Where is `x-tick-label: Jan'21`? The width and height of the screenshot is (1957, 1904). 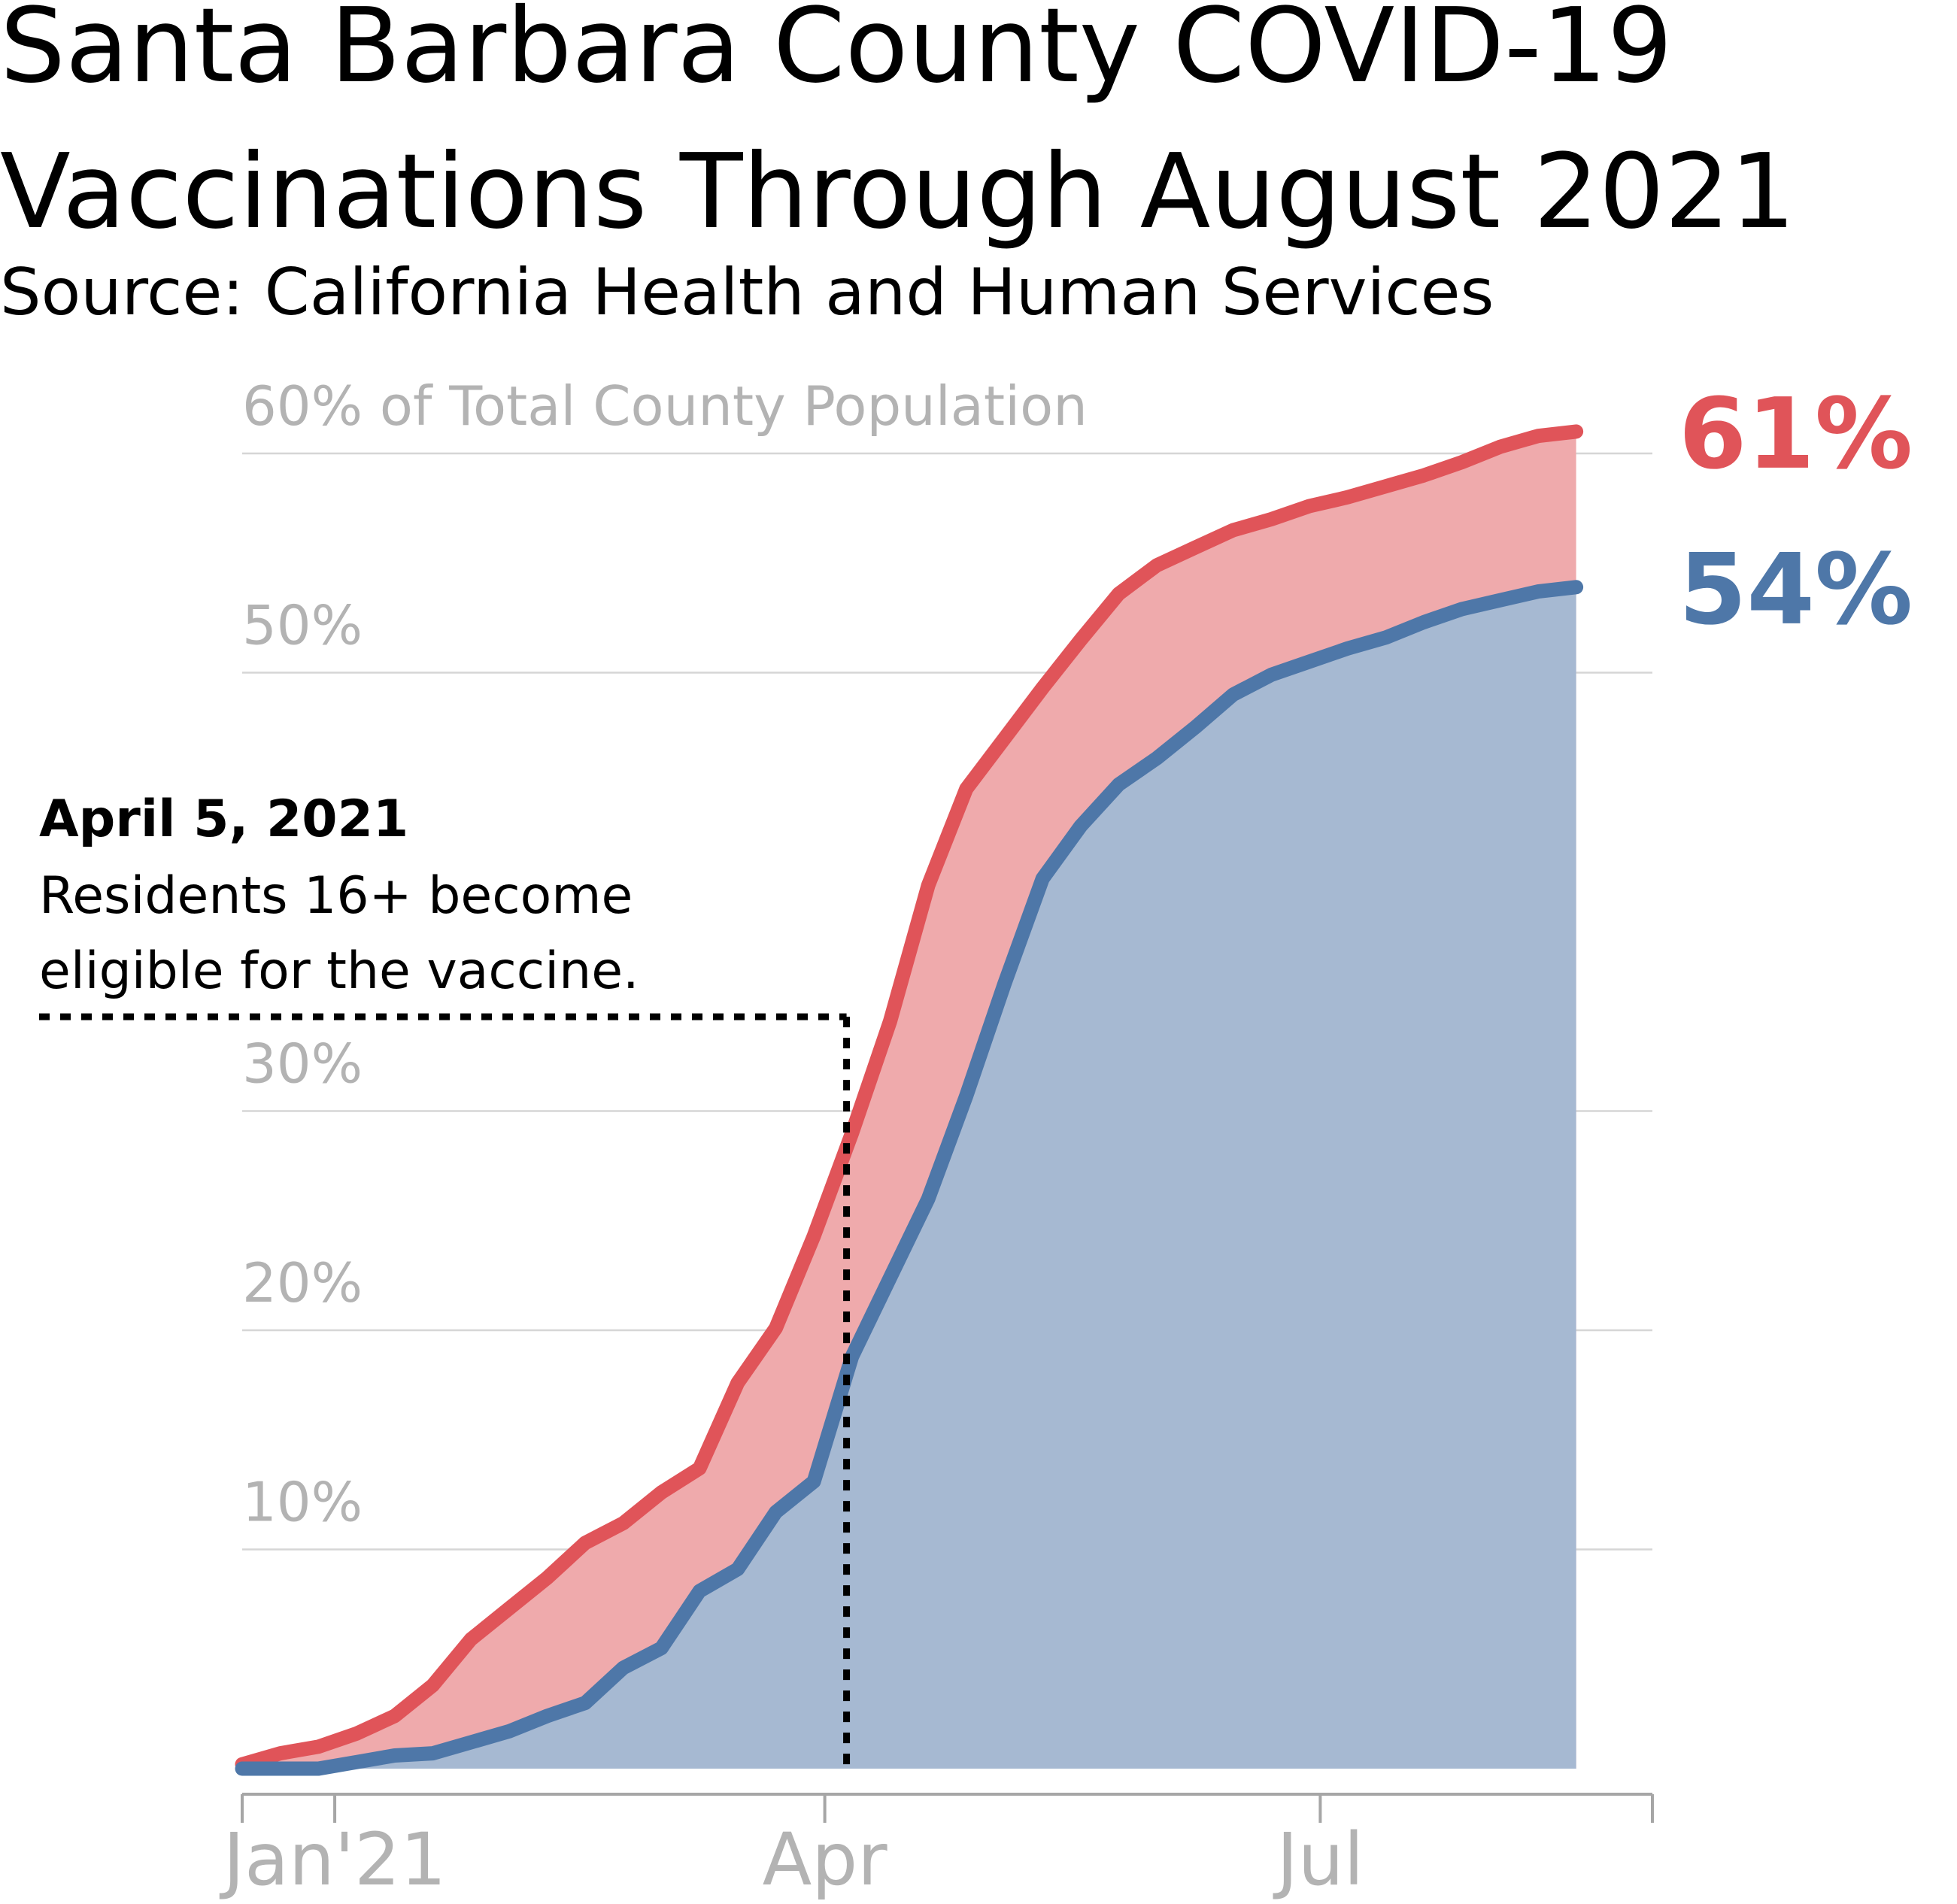 x-tick-label: Jan'21 is located at coordinates (333, 1860).